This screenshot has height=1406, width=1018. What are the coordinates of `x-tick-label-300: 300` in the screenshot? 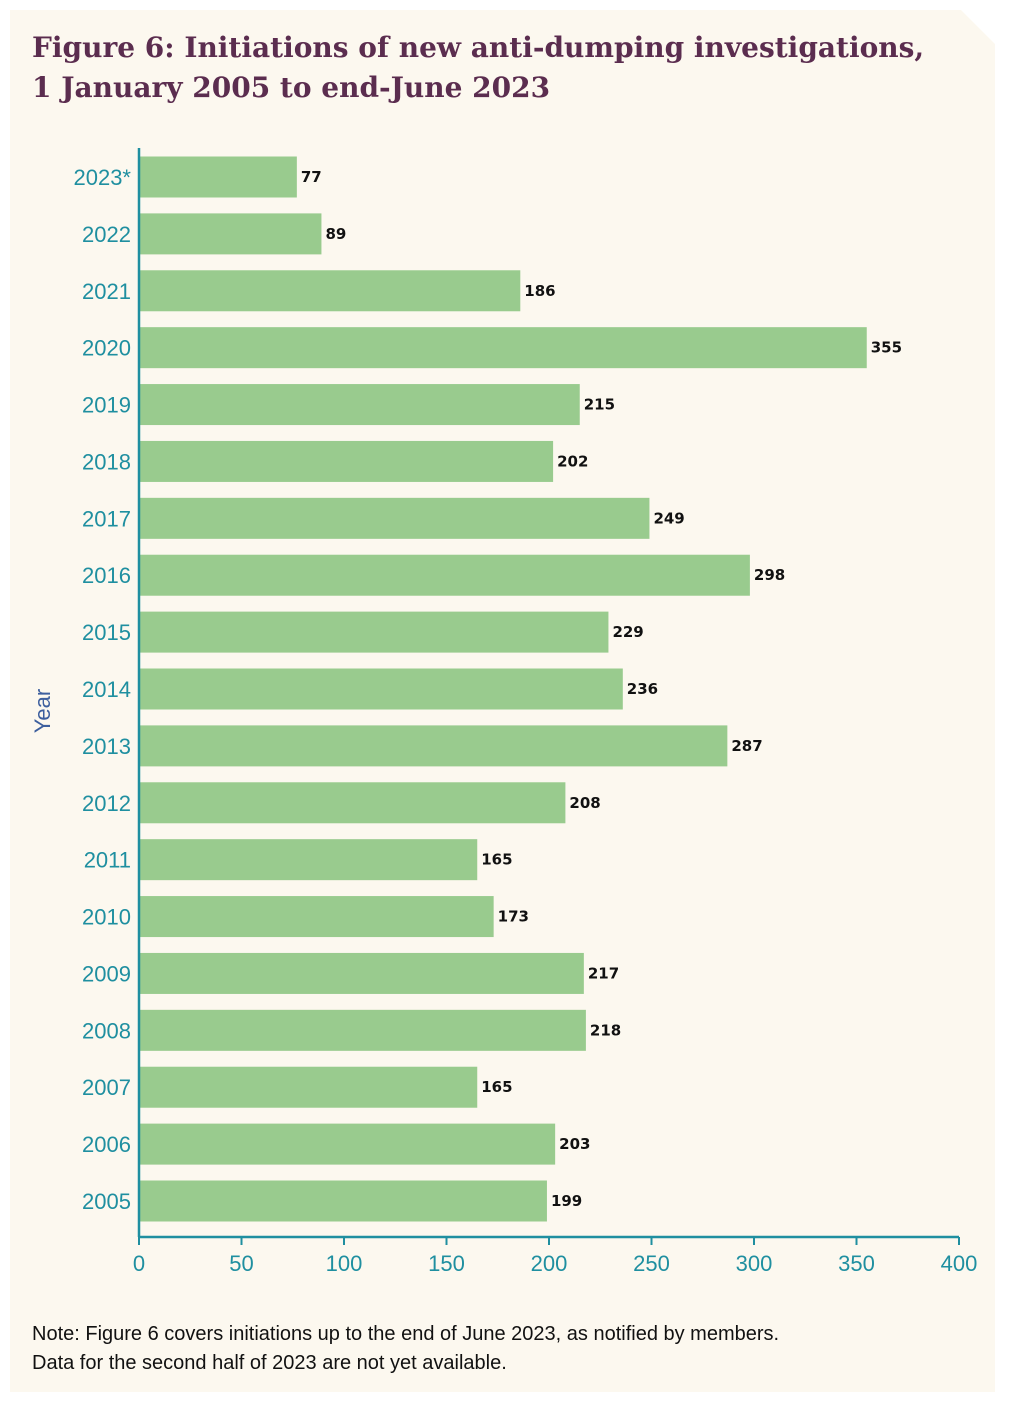 It's located at (754, 1263).